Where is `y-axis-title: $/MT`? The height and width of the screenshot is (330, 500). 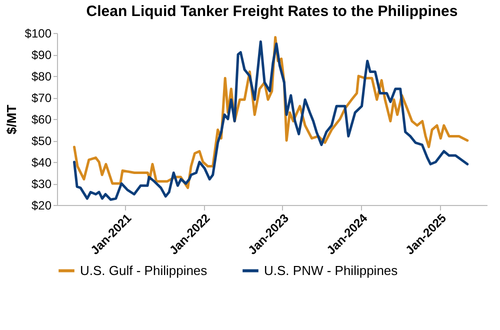
y-axis-title: $/MT is located at coordinates (11, 119).